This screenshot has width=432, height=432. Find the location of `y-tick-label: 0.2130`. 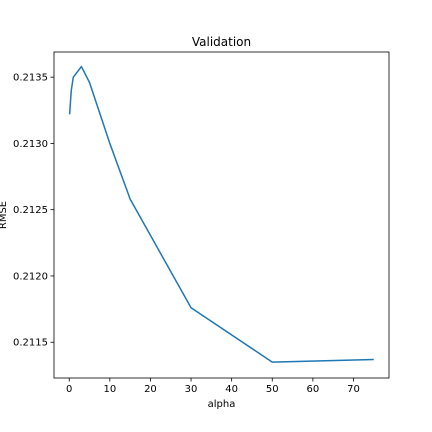

y-tick-label: 0.2130 is located at coordinates (30, 144).